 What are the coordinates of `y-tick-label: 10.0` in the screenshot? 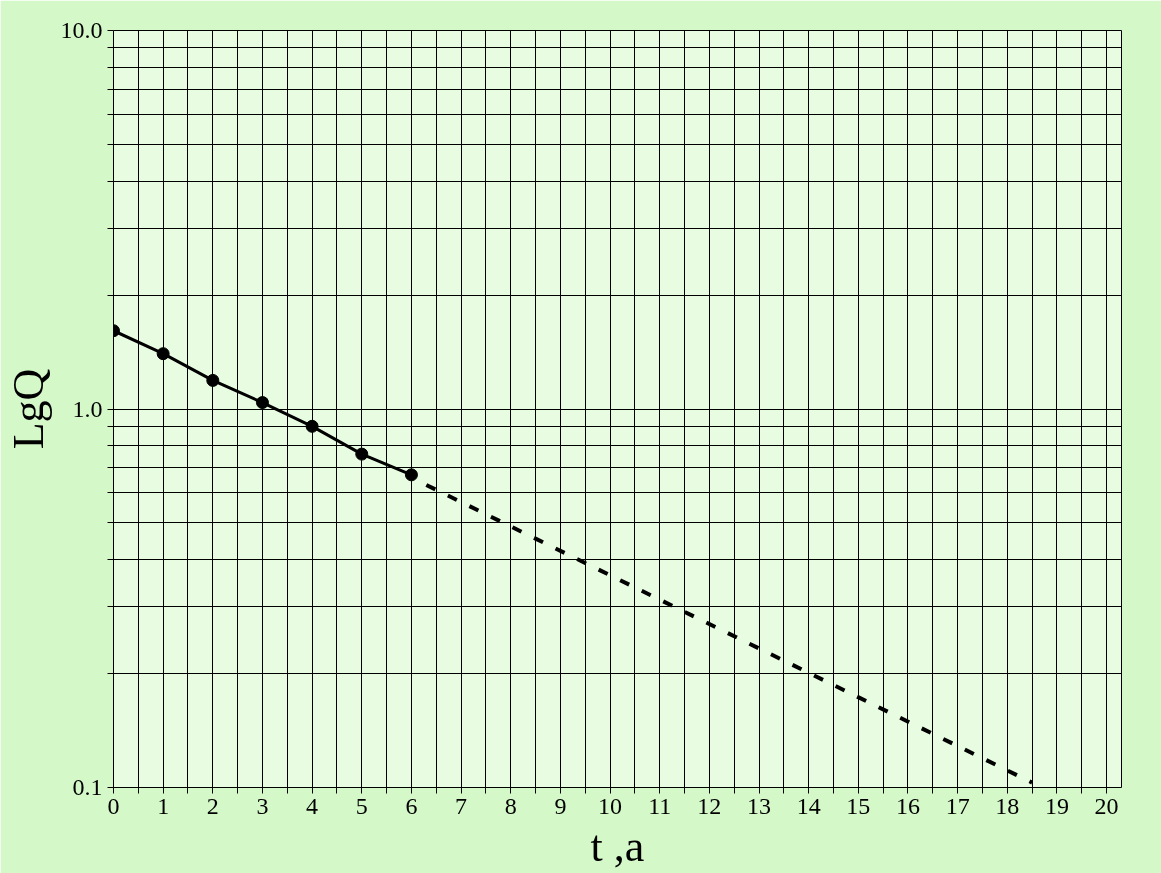 It's located at (81, 30).